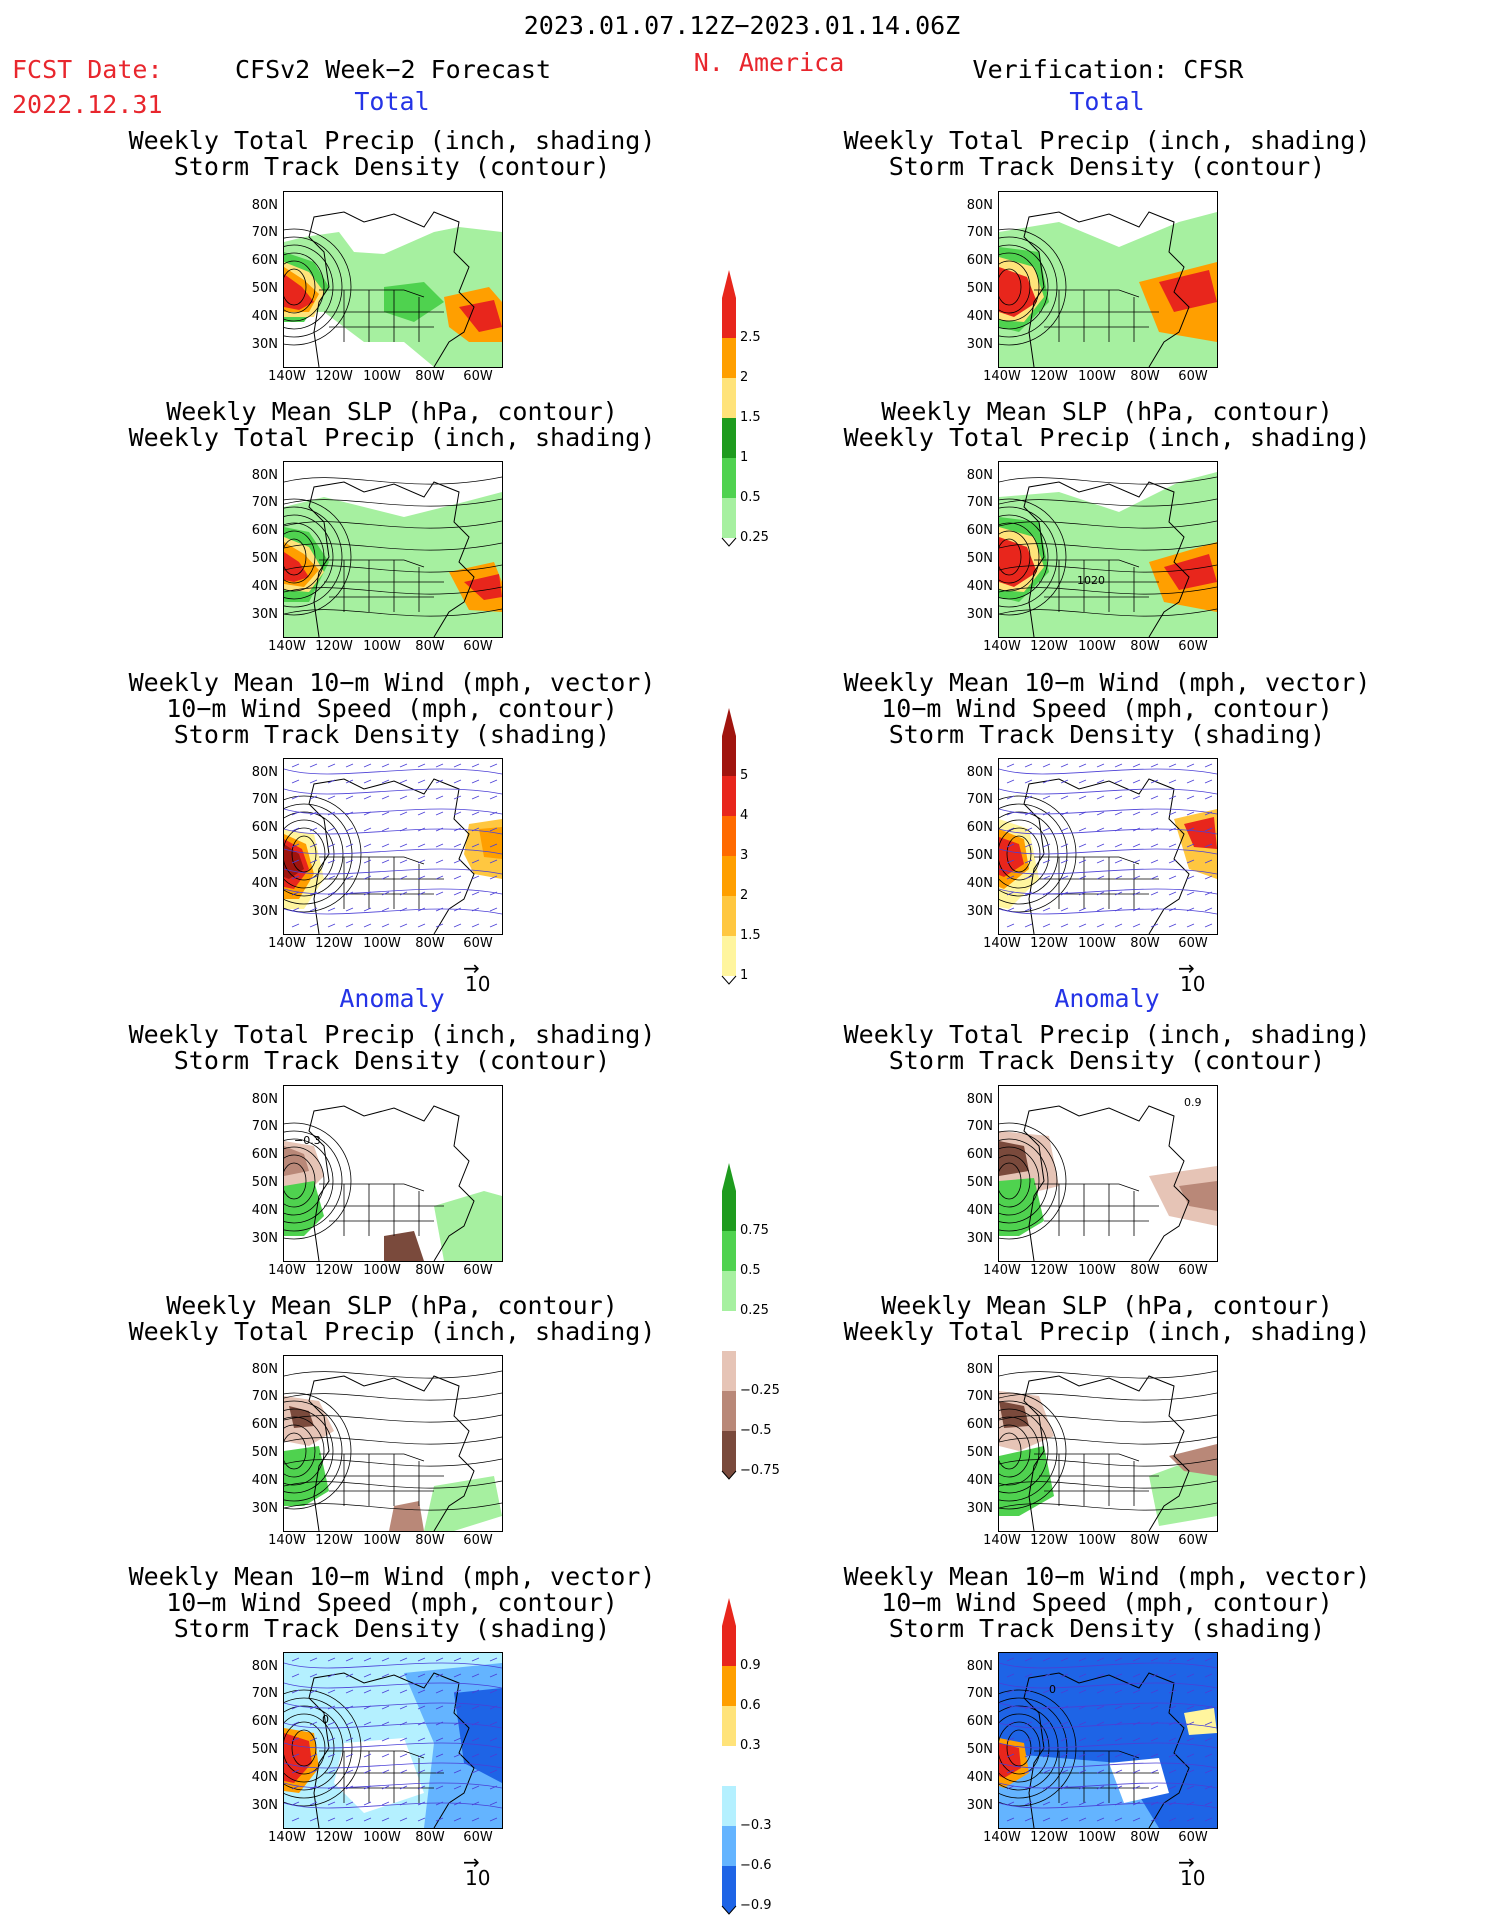 Image resolution: width=1487 pixels, height=1925 pixels. What do you see at coordinates (1107, 101) in the screenshot?
I see `section-total-right: Total` at bounding box center [1107, 101].